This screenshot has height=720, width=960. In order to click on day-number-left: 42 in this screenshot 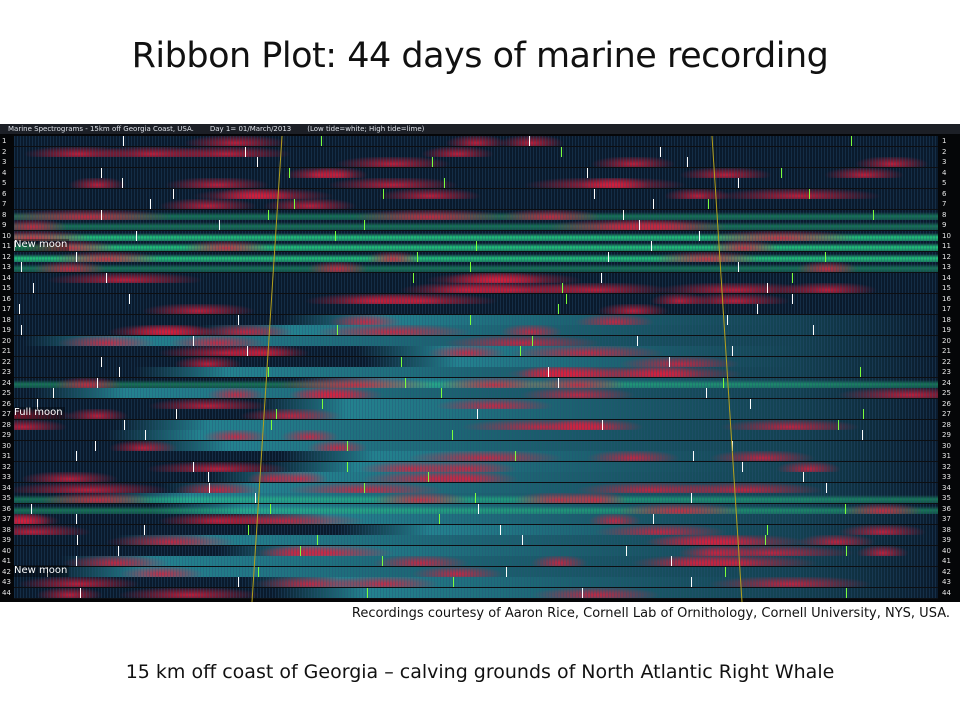, I will do `click(6, 571)`.